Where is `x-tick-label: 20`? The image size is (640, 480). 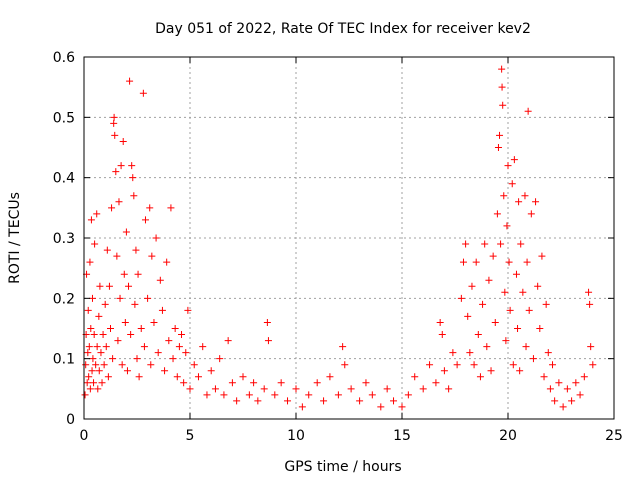
x-tick-label: 20 is located at coordinates (508, 436).